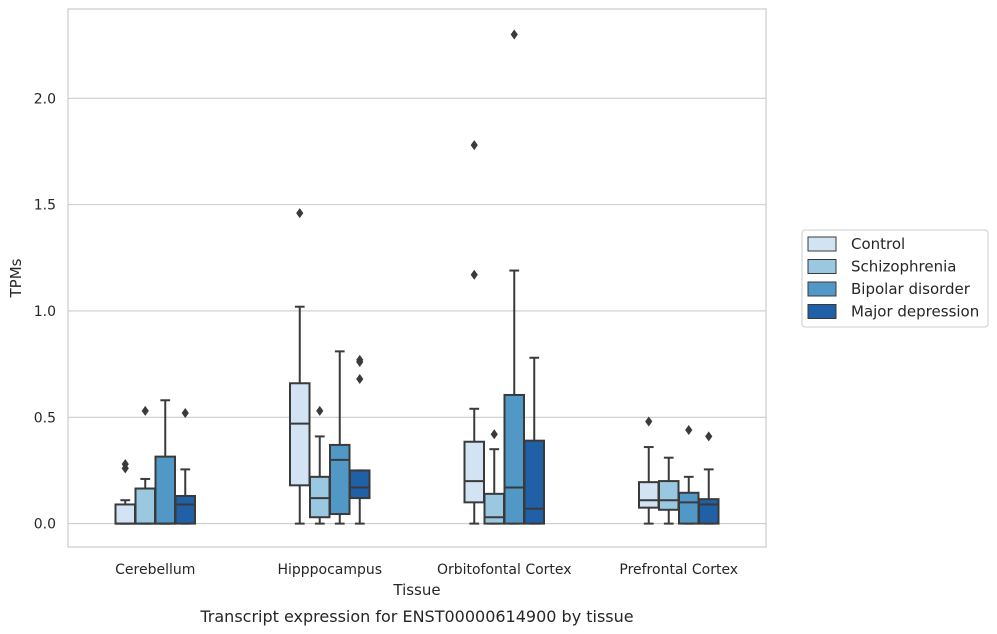 The width and height of the screenshot is (997, 634). Describe the element at coordinates (911, 289) in the screenshot. I see `legend-label: Bipolar disorder` at that location.